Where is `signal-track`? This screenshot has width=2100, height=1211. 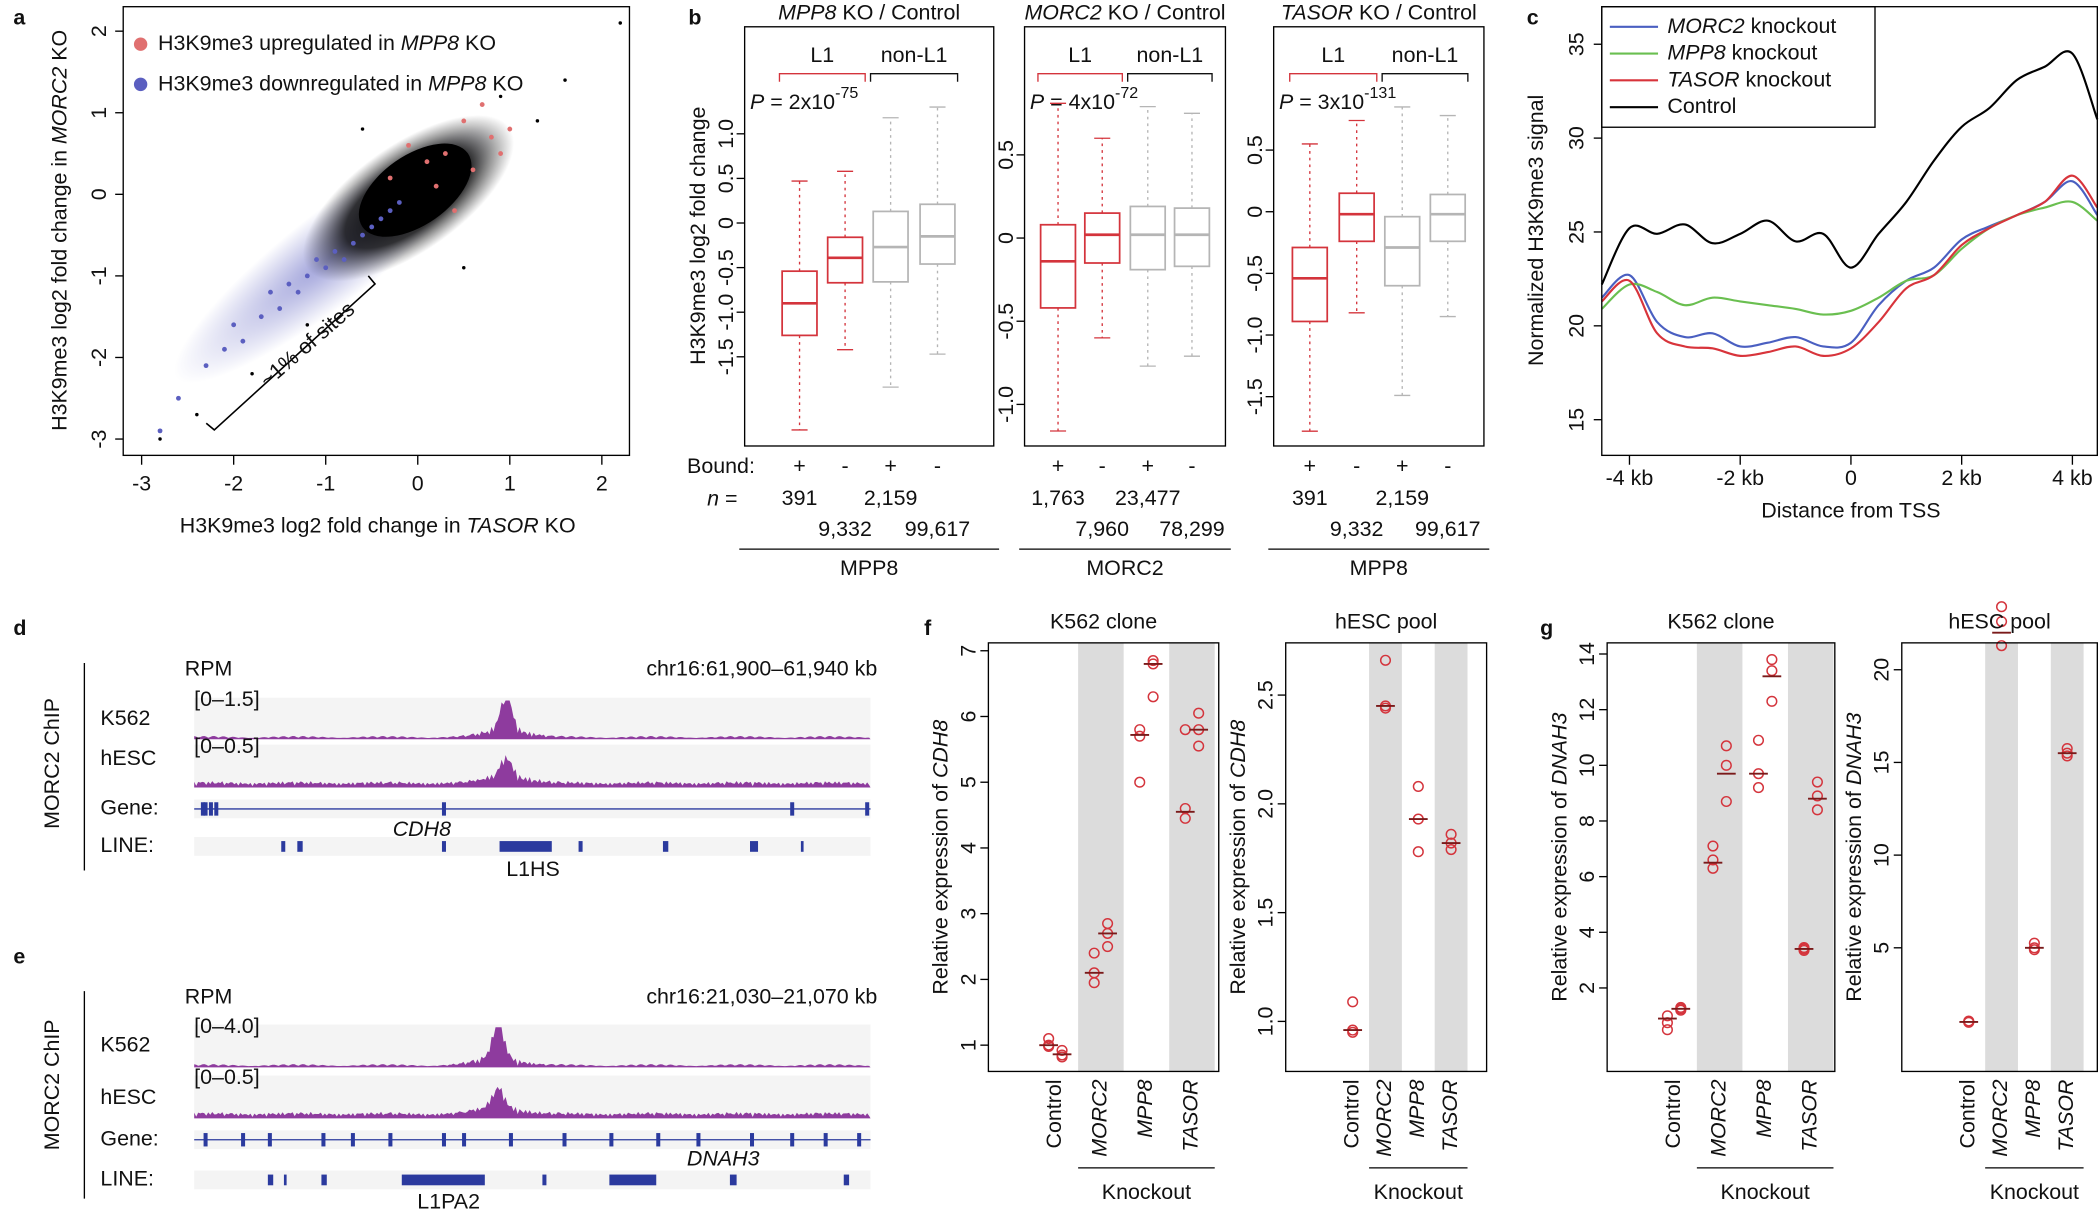
signal-track is located at coordinates (532, 1102).